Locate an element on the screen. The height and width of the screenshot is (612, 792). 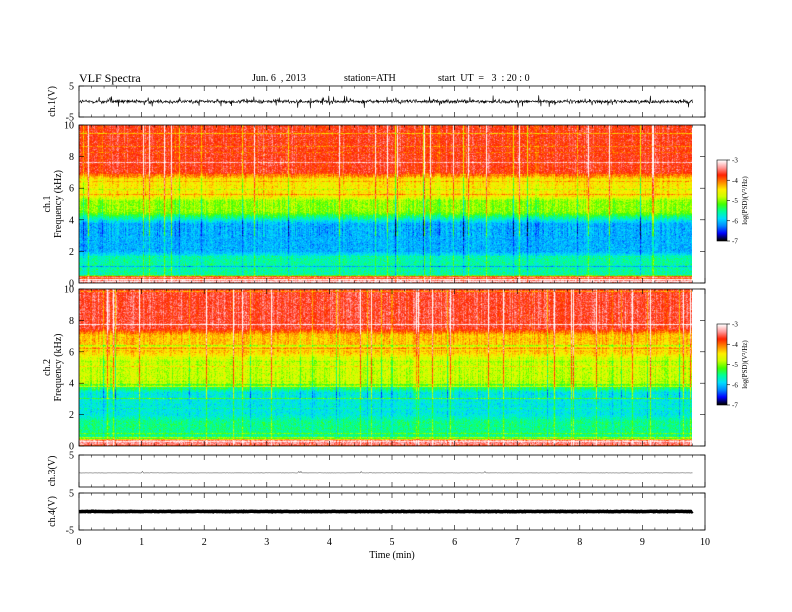
colorbar-tick-label-1-3: -6 is located at coordinates (735, 221).